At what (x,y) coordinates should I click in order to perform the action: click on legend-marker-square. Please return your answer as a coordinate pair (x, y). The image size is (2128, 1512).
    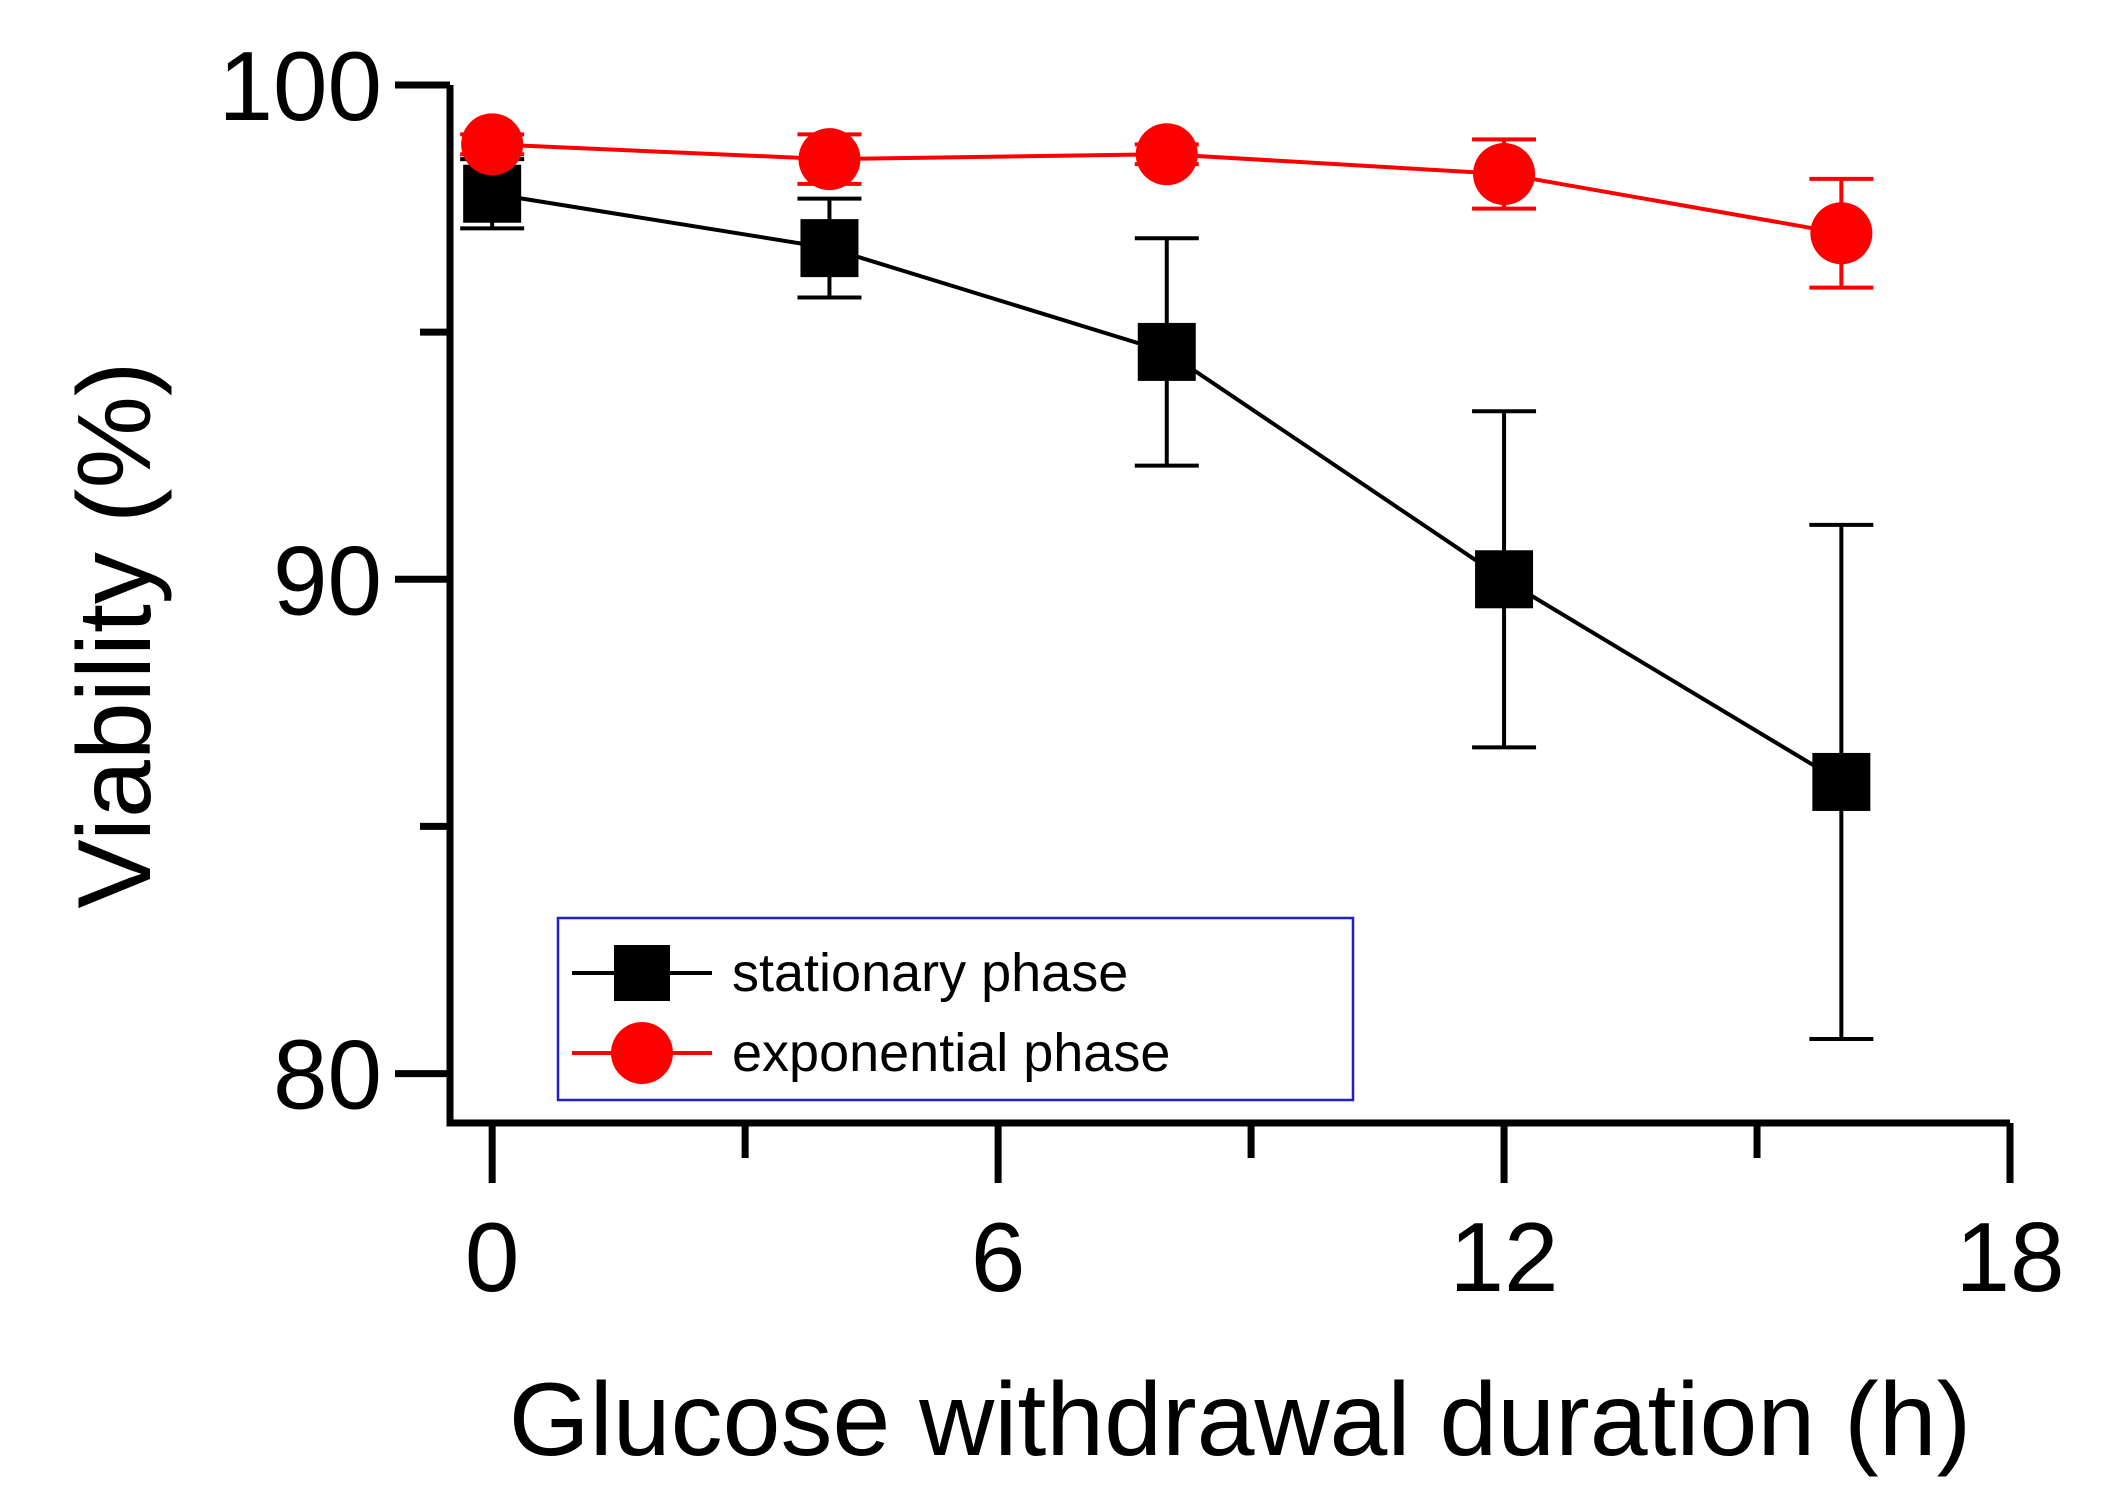
    Looking at the image, I should click on (642, 973).